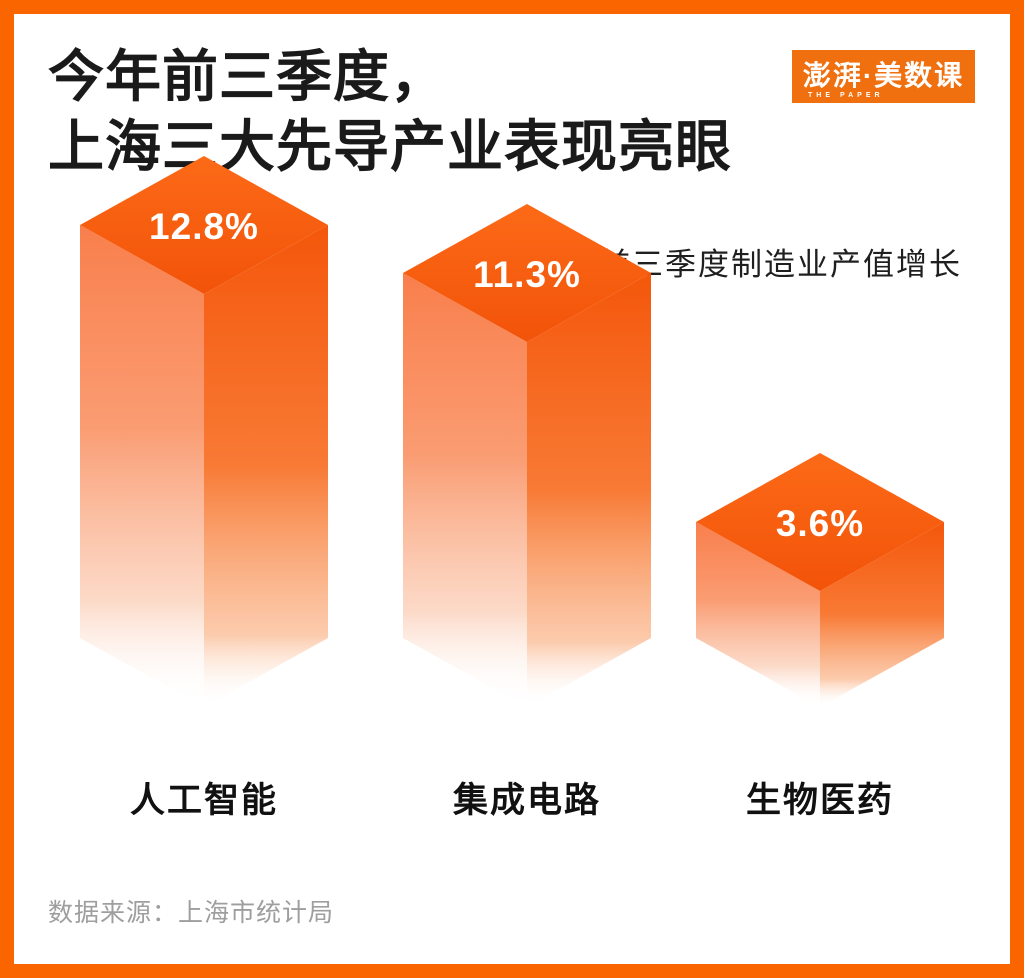  I want to click on thepaper-meishuke-logo: 澎湃·美数课 THE PAPER, so click(883, 76).